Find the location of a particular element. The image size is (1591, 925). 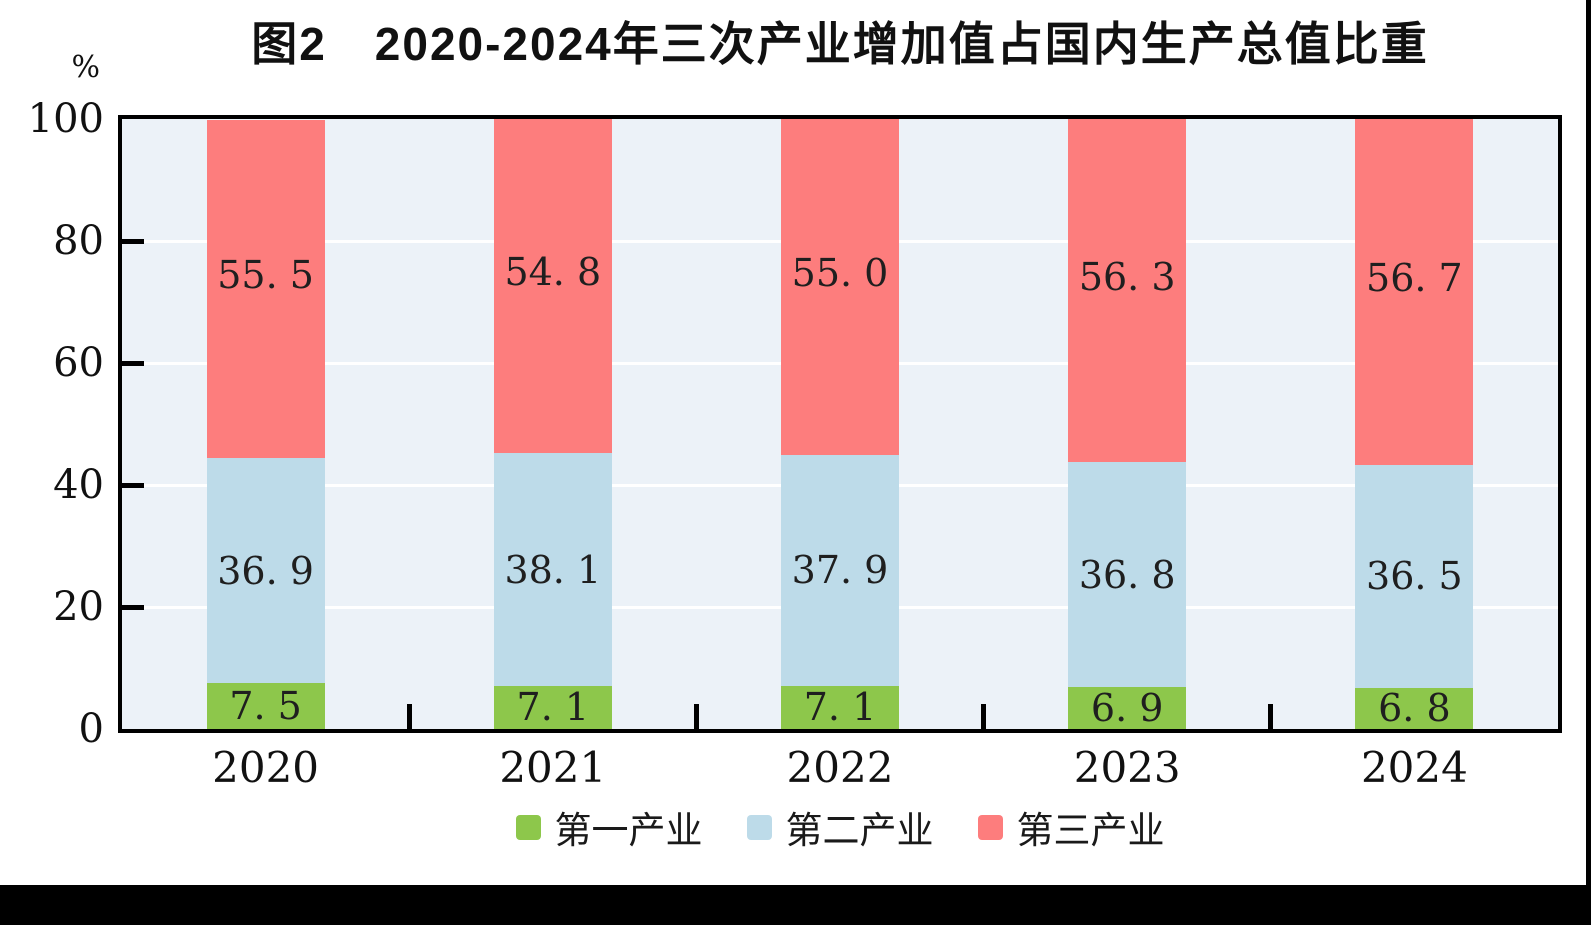

bar-segment-第二产业-2020: 36. 9 is located at coordinates (265, 571).